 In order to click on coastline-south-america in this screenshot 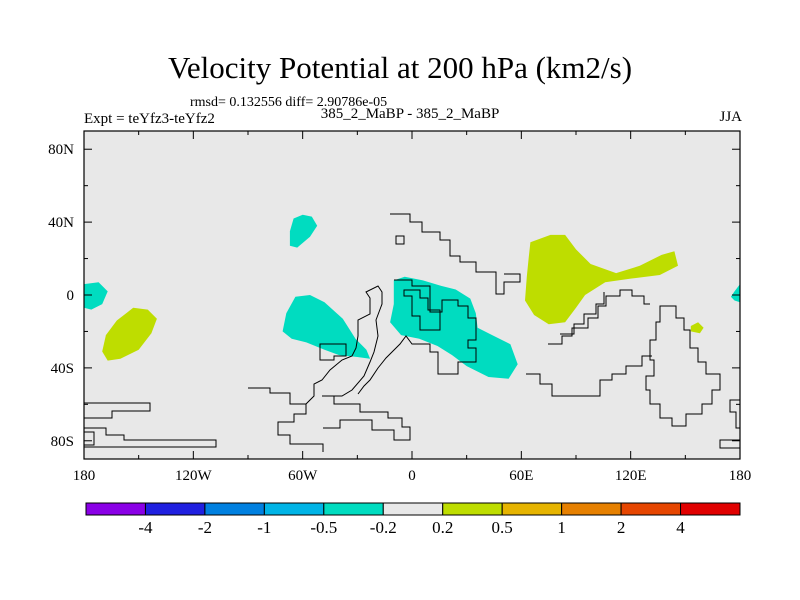, I will do `click(344, 345)`.